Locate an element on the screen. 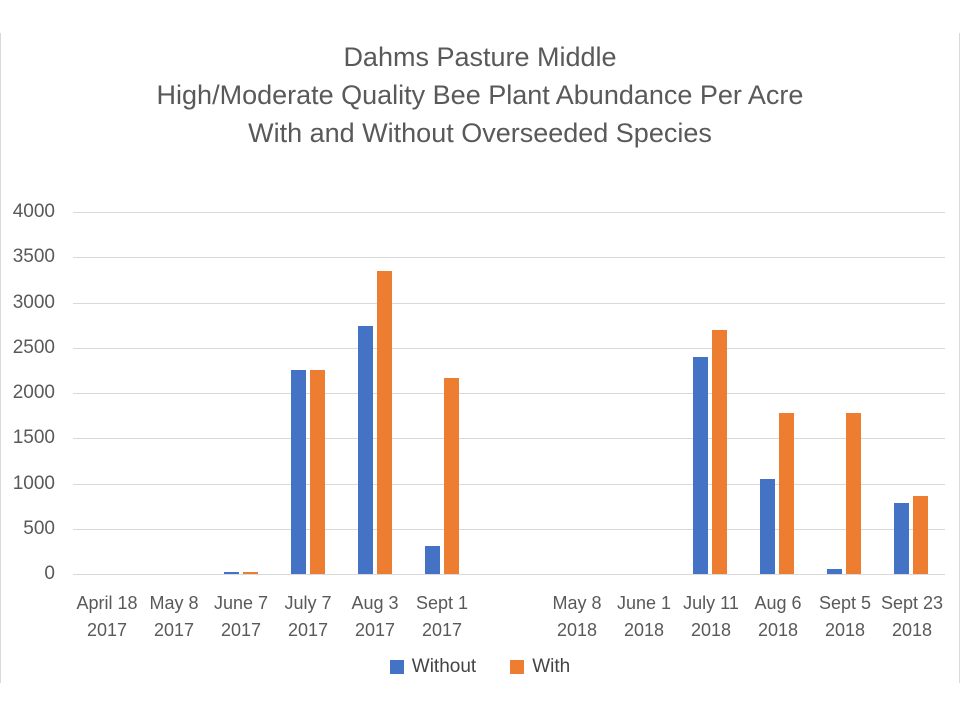  legend-swatch-without is located at coordinates (396, 667).